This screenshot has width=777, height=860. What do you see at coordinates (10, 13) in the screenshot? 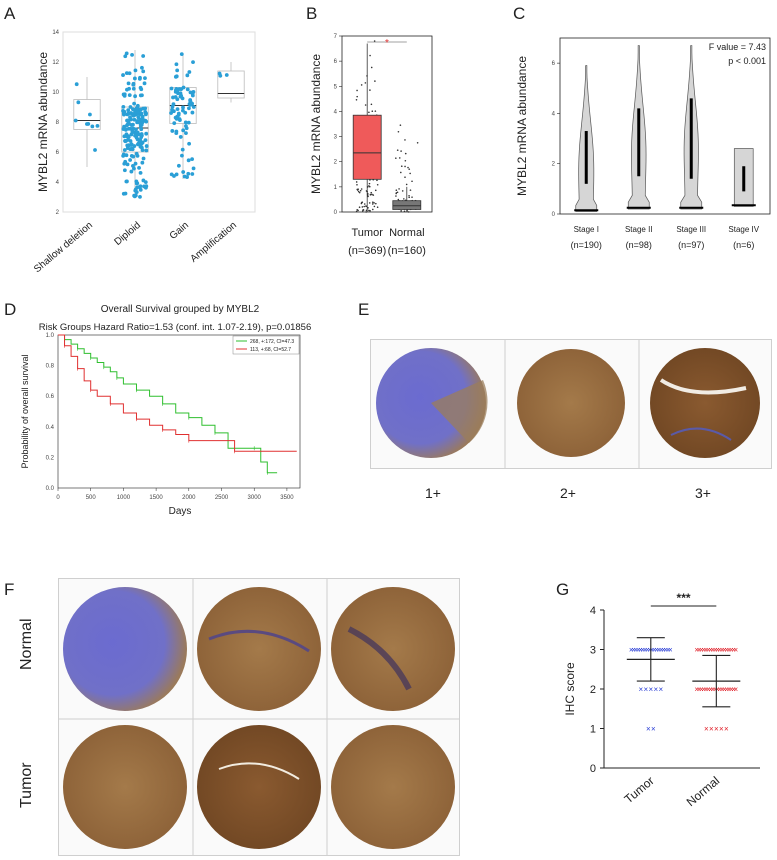
I see `panel-label-a: A` at bounding box center [10, 13].